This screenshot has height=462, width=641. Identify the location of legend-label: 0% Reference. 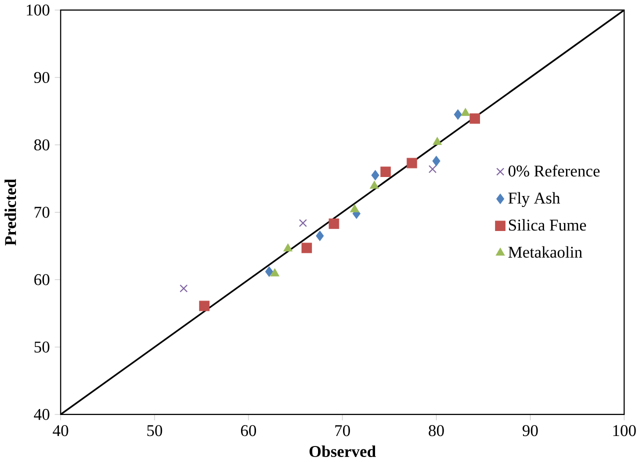
(554, 171).